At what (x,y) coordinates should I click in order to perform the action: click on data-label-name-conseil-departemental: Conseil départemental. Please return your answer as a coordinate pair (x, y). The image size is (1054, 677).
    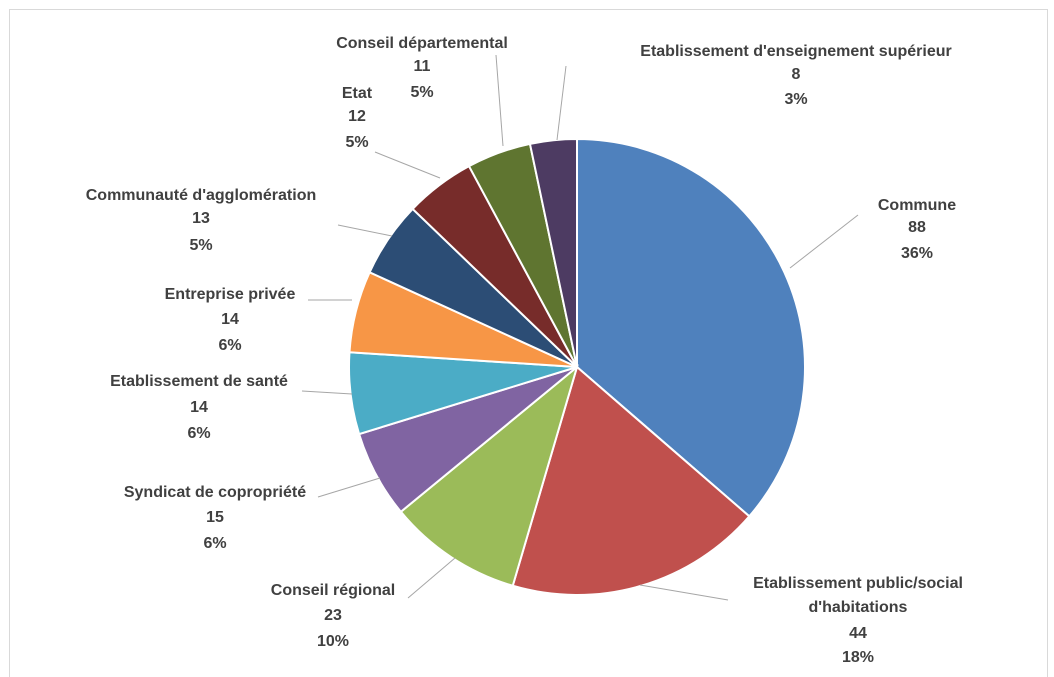
    Looking at the image, I should click on (422, 43).